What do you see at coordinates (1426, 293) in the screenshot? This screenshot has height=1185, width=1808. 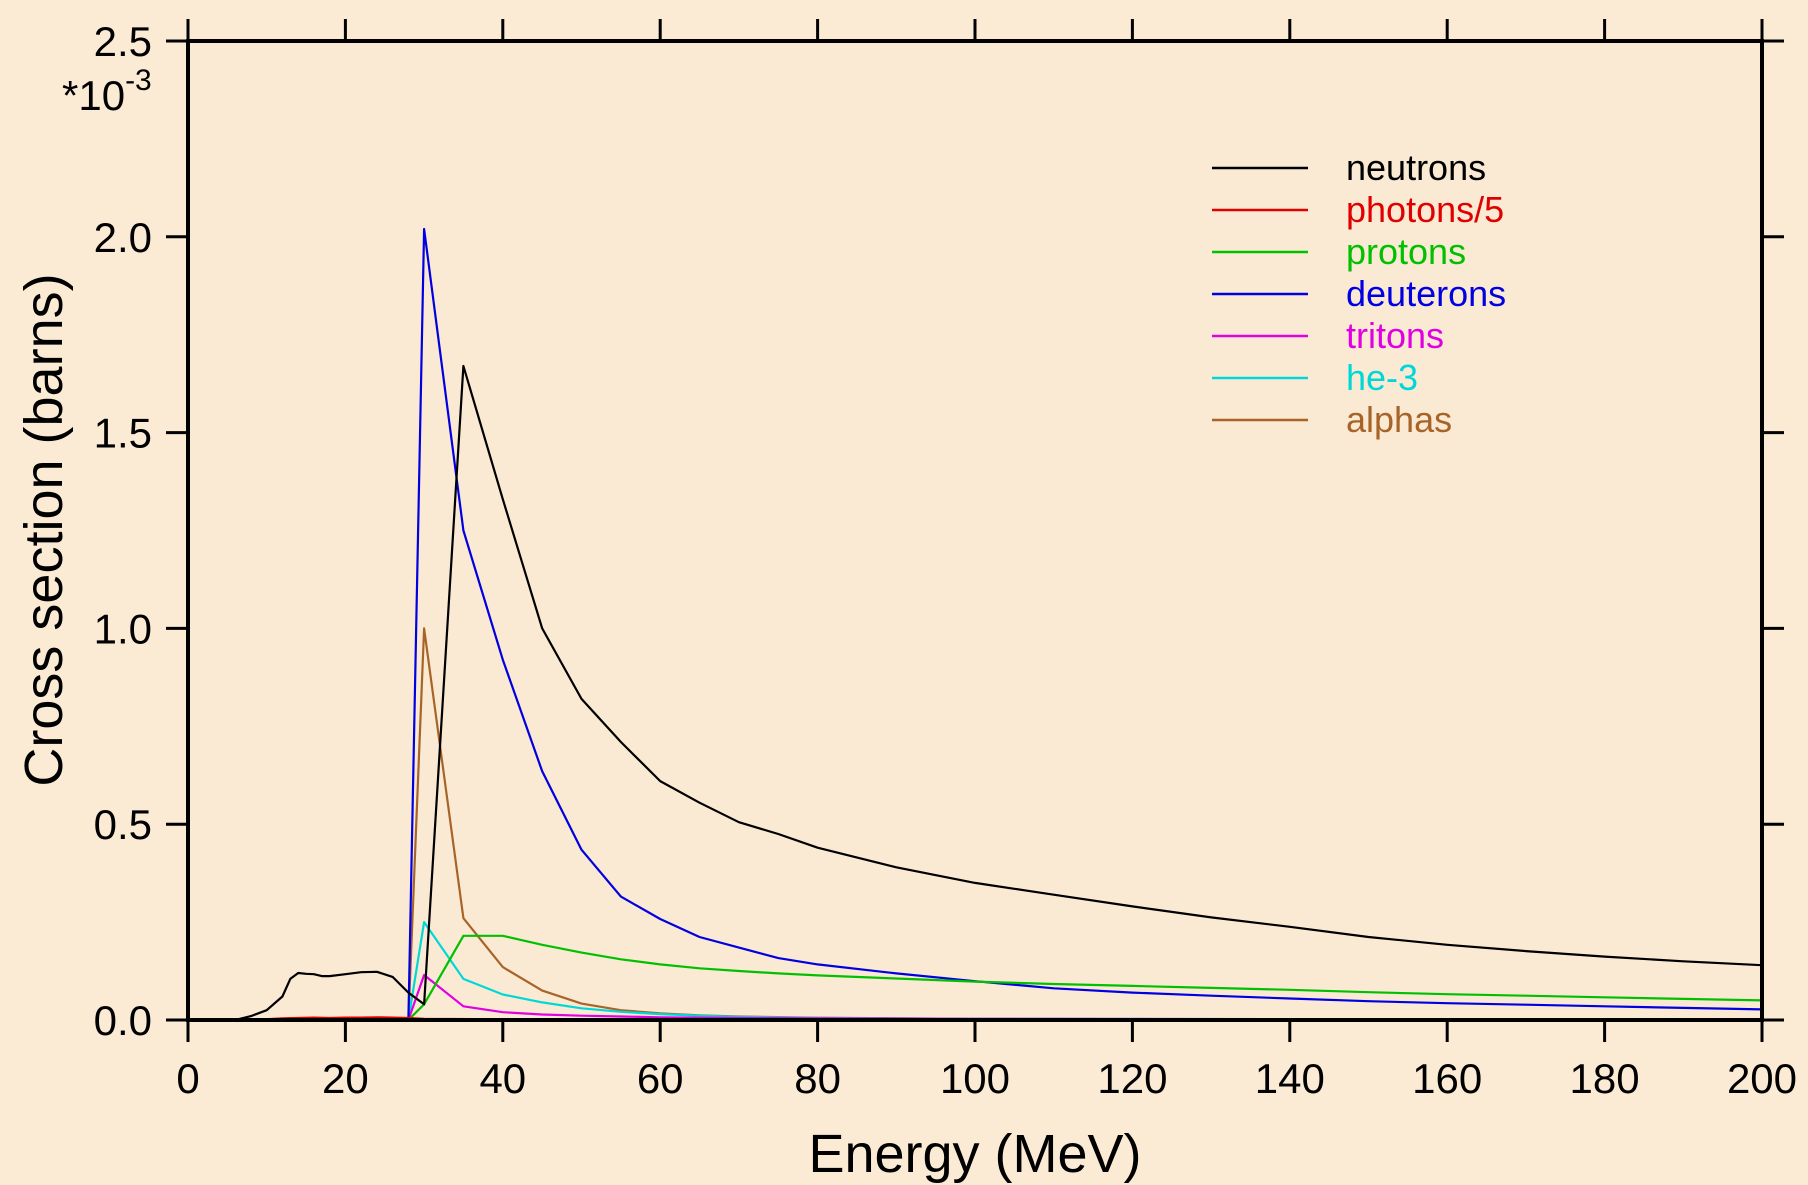 I see `legend-label-deuterons: deuterons` at bounding box center [1426, 293].